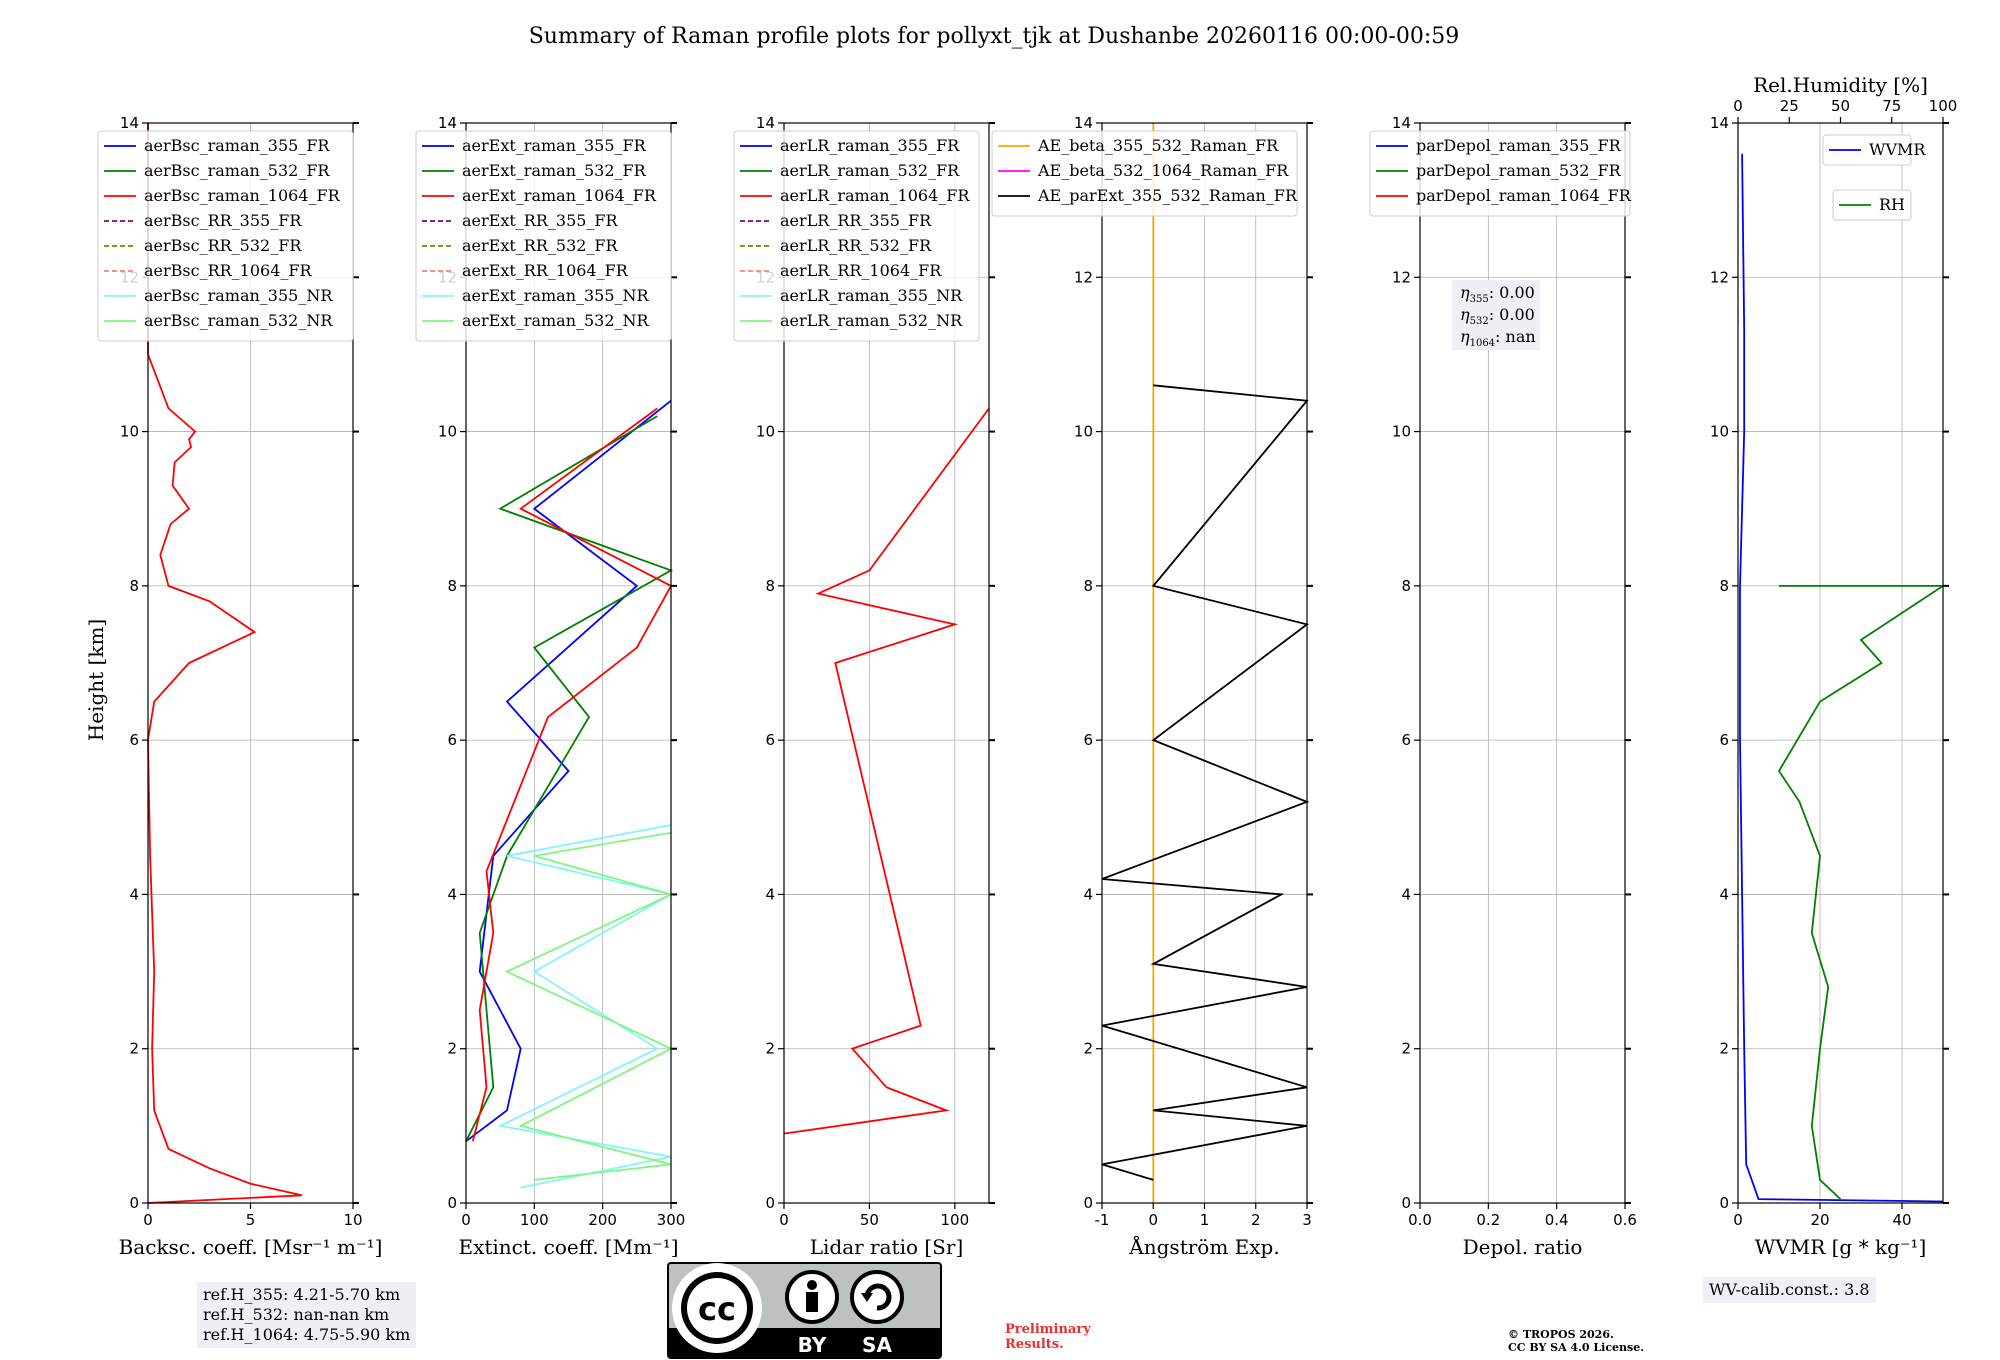 This screenshot has width=2000, height=1360. Describe the element at coordinates (1561, 1334) in the screenshot. I see `copyright-line-1: © TROPOS 2026.` at that location.